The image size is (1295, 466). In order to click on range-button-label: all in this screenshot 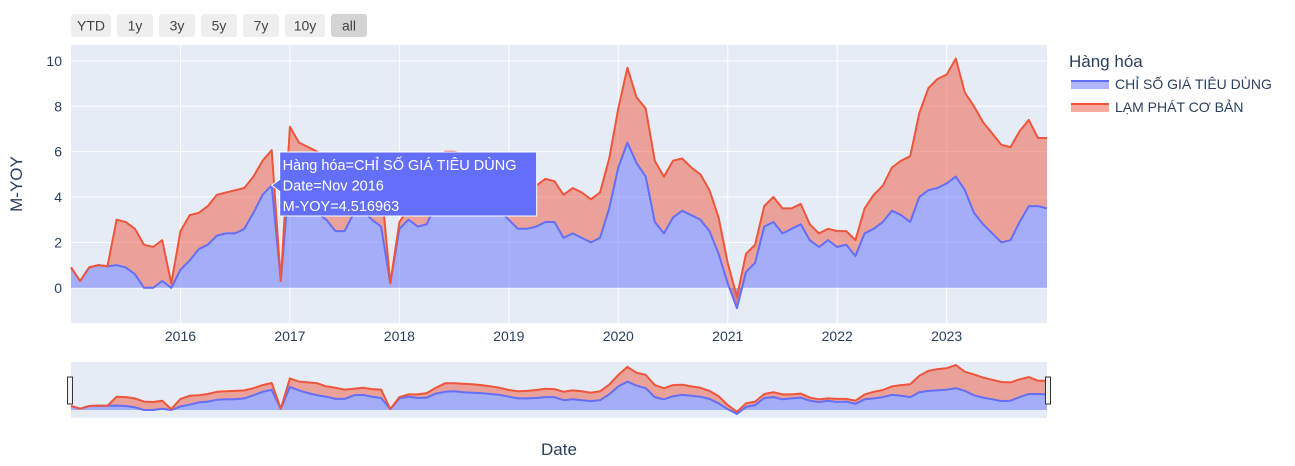, I will do `click(349, 26)`.